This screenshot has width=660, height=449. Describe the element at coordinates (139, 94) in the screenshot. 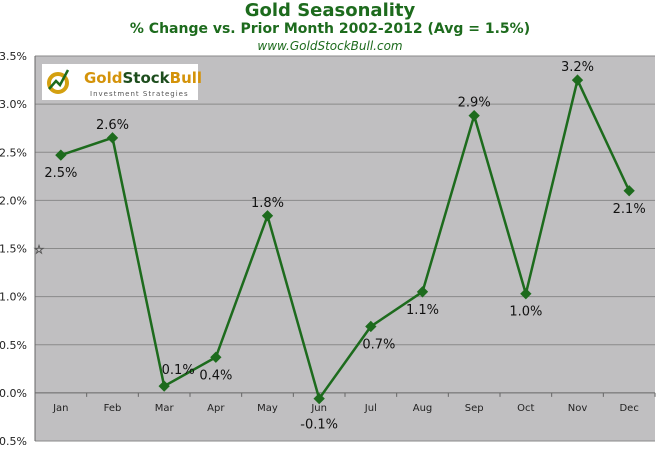

I see `logo-tagline: Investment Strategies` at that location.